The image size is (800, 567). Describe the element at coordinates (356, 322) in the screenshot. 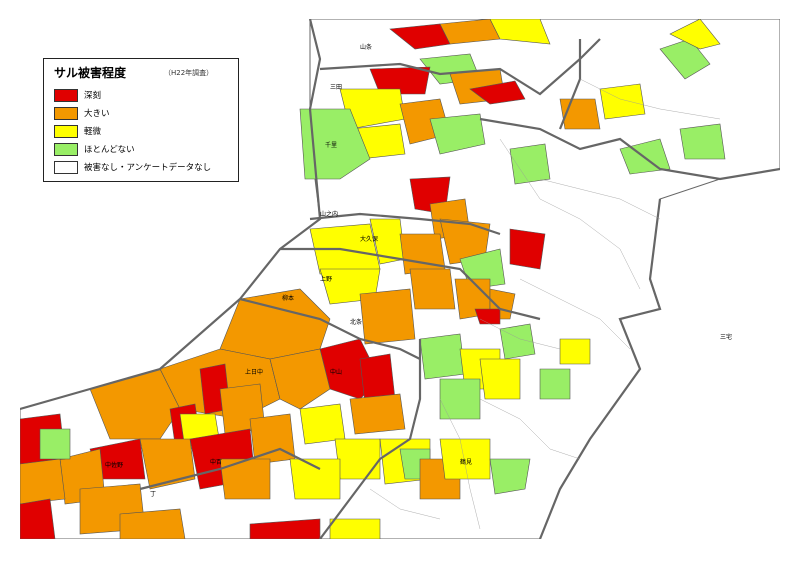

I see `label-shiratori: 北条` at that location.